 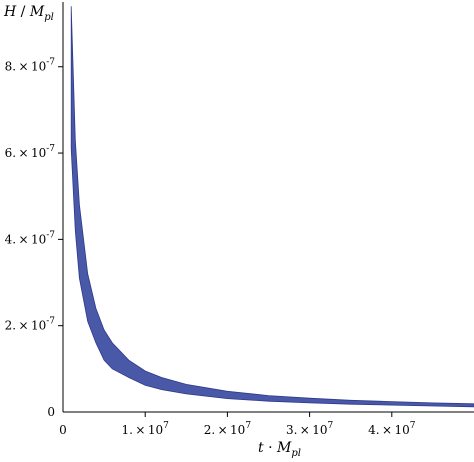 What do you see at coordinates (279, 449) in the screenshot?
I see `x-axis-label: t · Mpl` at bounding box center [279, 449].